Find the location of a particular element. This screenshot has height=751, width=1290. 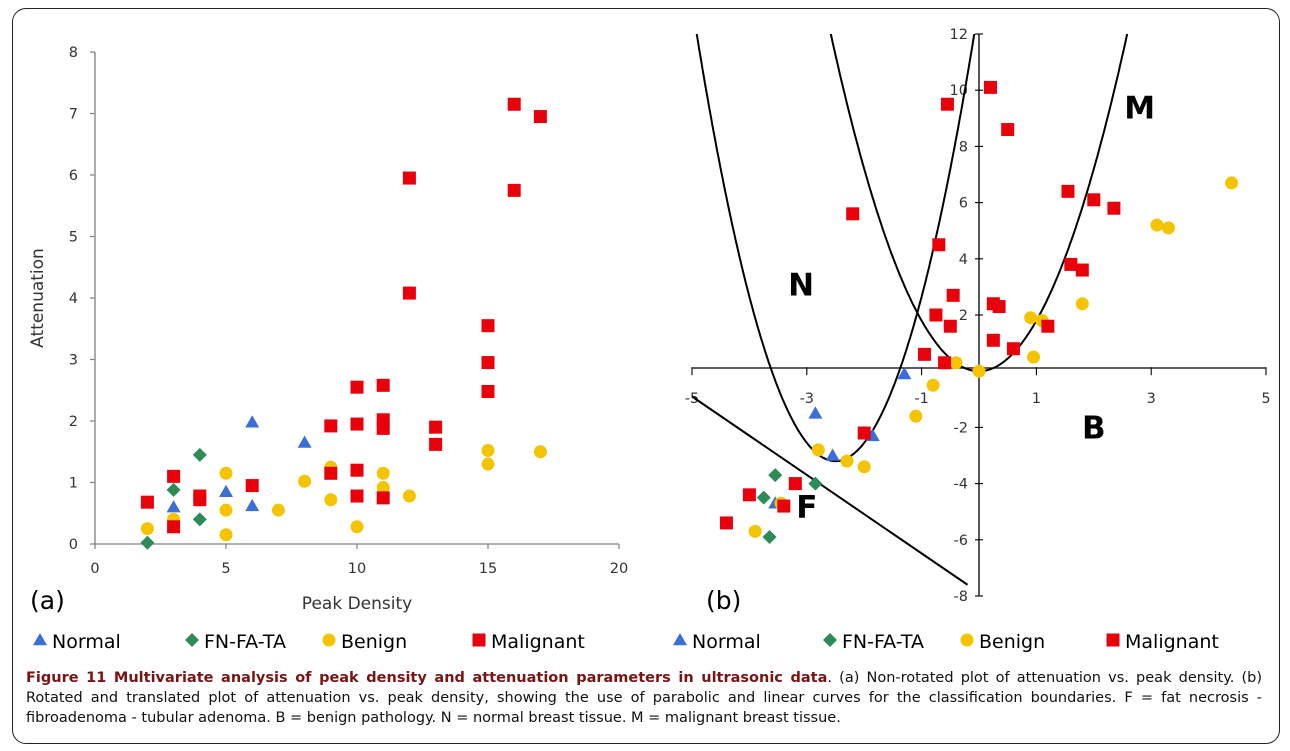

panel-b-point-fn-fa-ta is located at coordinates (815, 483).